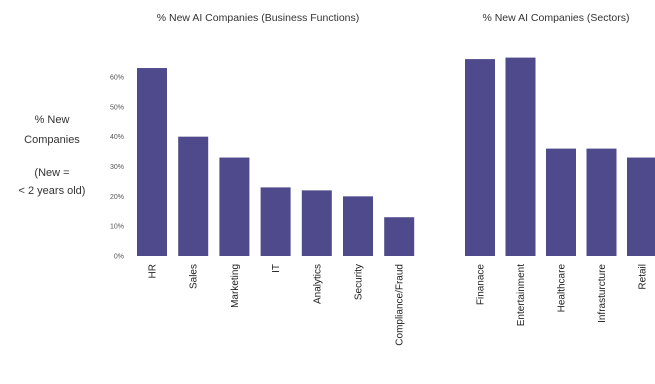 The width and height of the screenshot is (655, 384). Describe the element at coordinates (317, 284) in the screenshot. I see `category-label: Analytics` at that location.